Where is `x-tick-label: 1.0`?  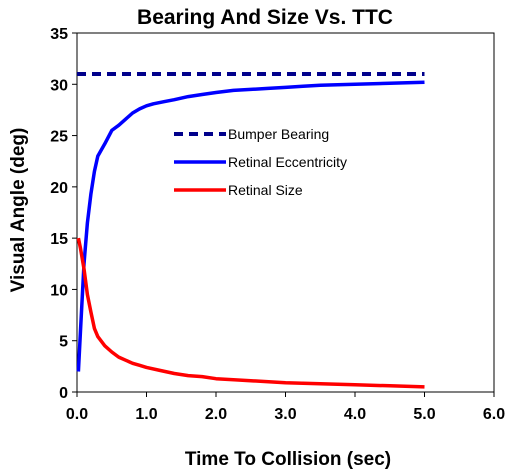
x-tick-label: 1.0 is located at coordinates (146, 414).